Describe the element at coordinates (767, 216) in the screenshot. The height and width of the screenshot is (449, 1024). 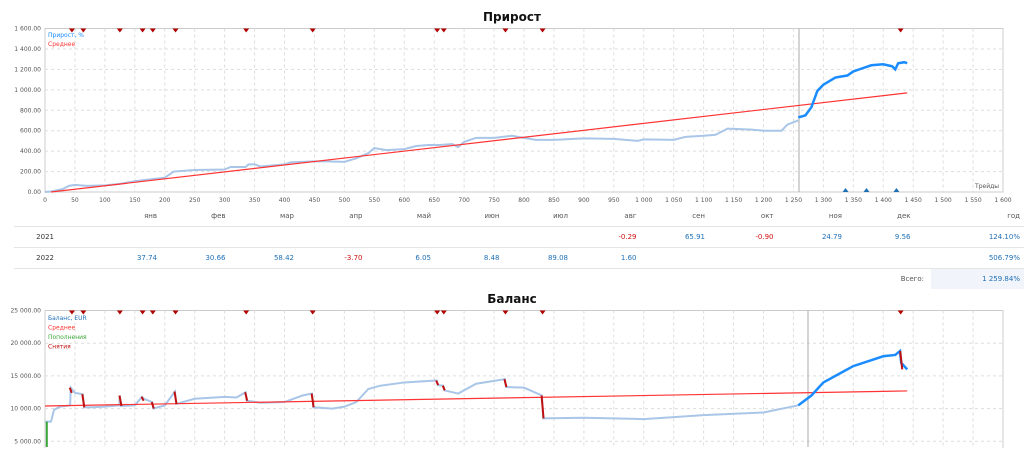
I see `month-header: окт` at that location.